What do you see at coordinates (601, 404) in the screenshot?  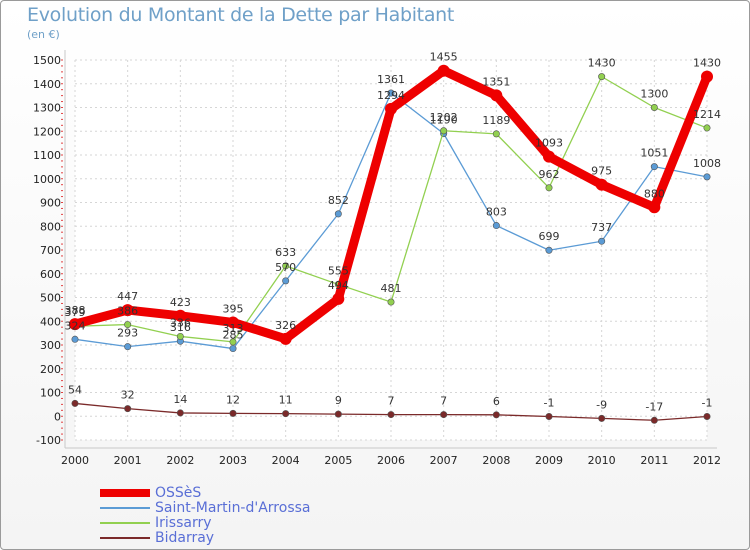 I see `data-label-3: -9` at bounding box center [601, 404].